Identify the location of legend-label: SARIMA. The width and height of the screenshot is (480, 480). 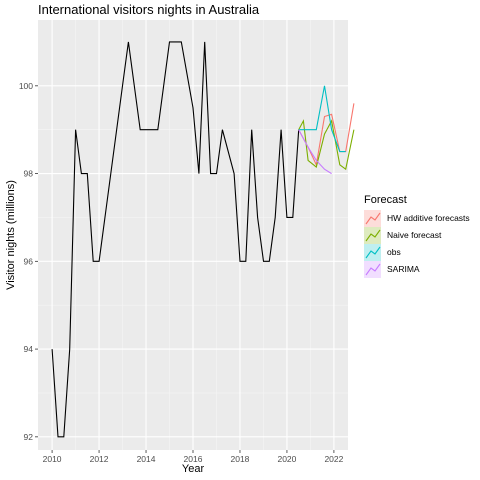
(403, 269).